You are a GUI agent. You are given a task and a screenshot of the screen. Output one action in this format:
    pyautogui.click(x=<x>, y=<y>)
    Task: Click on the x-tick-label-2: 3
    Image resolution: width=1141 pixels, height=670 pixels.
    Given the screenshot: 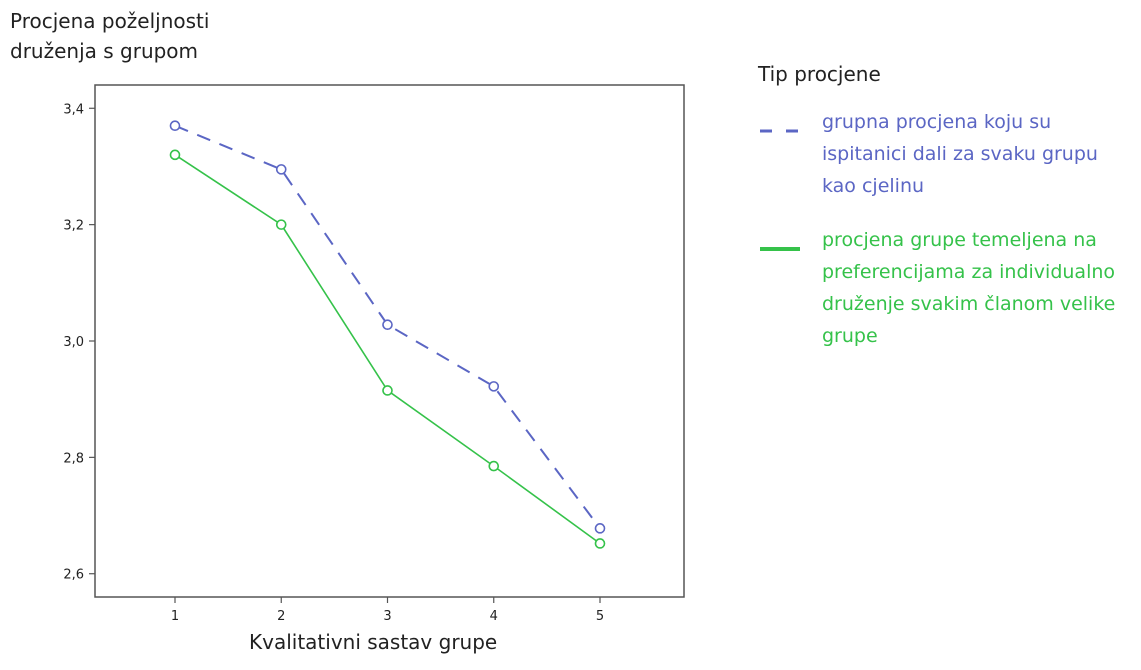 What is the action you would take?
    pyautogui.click(x=387, y=616)
    